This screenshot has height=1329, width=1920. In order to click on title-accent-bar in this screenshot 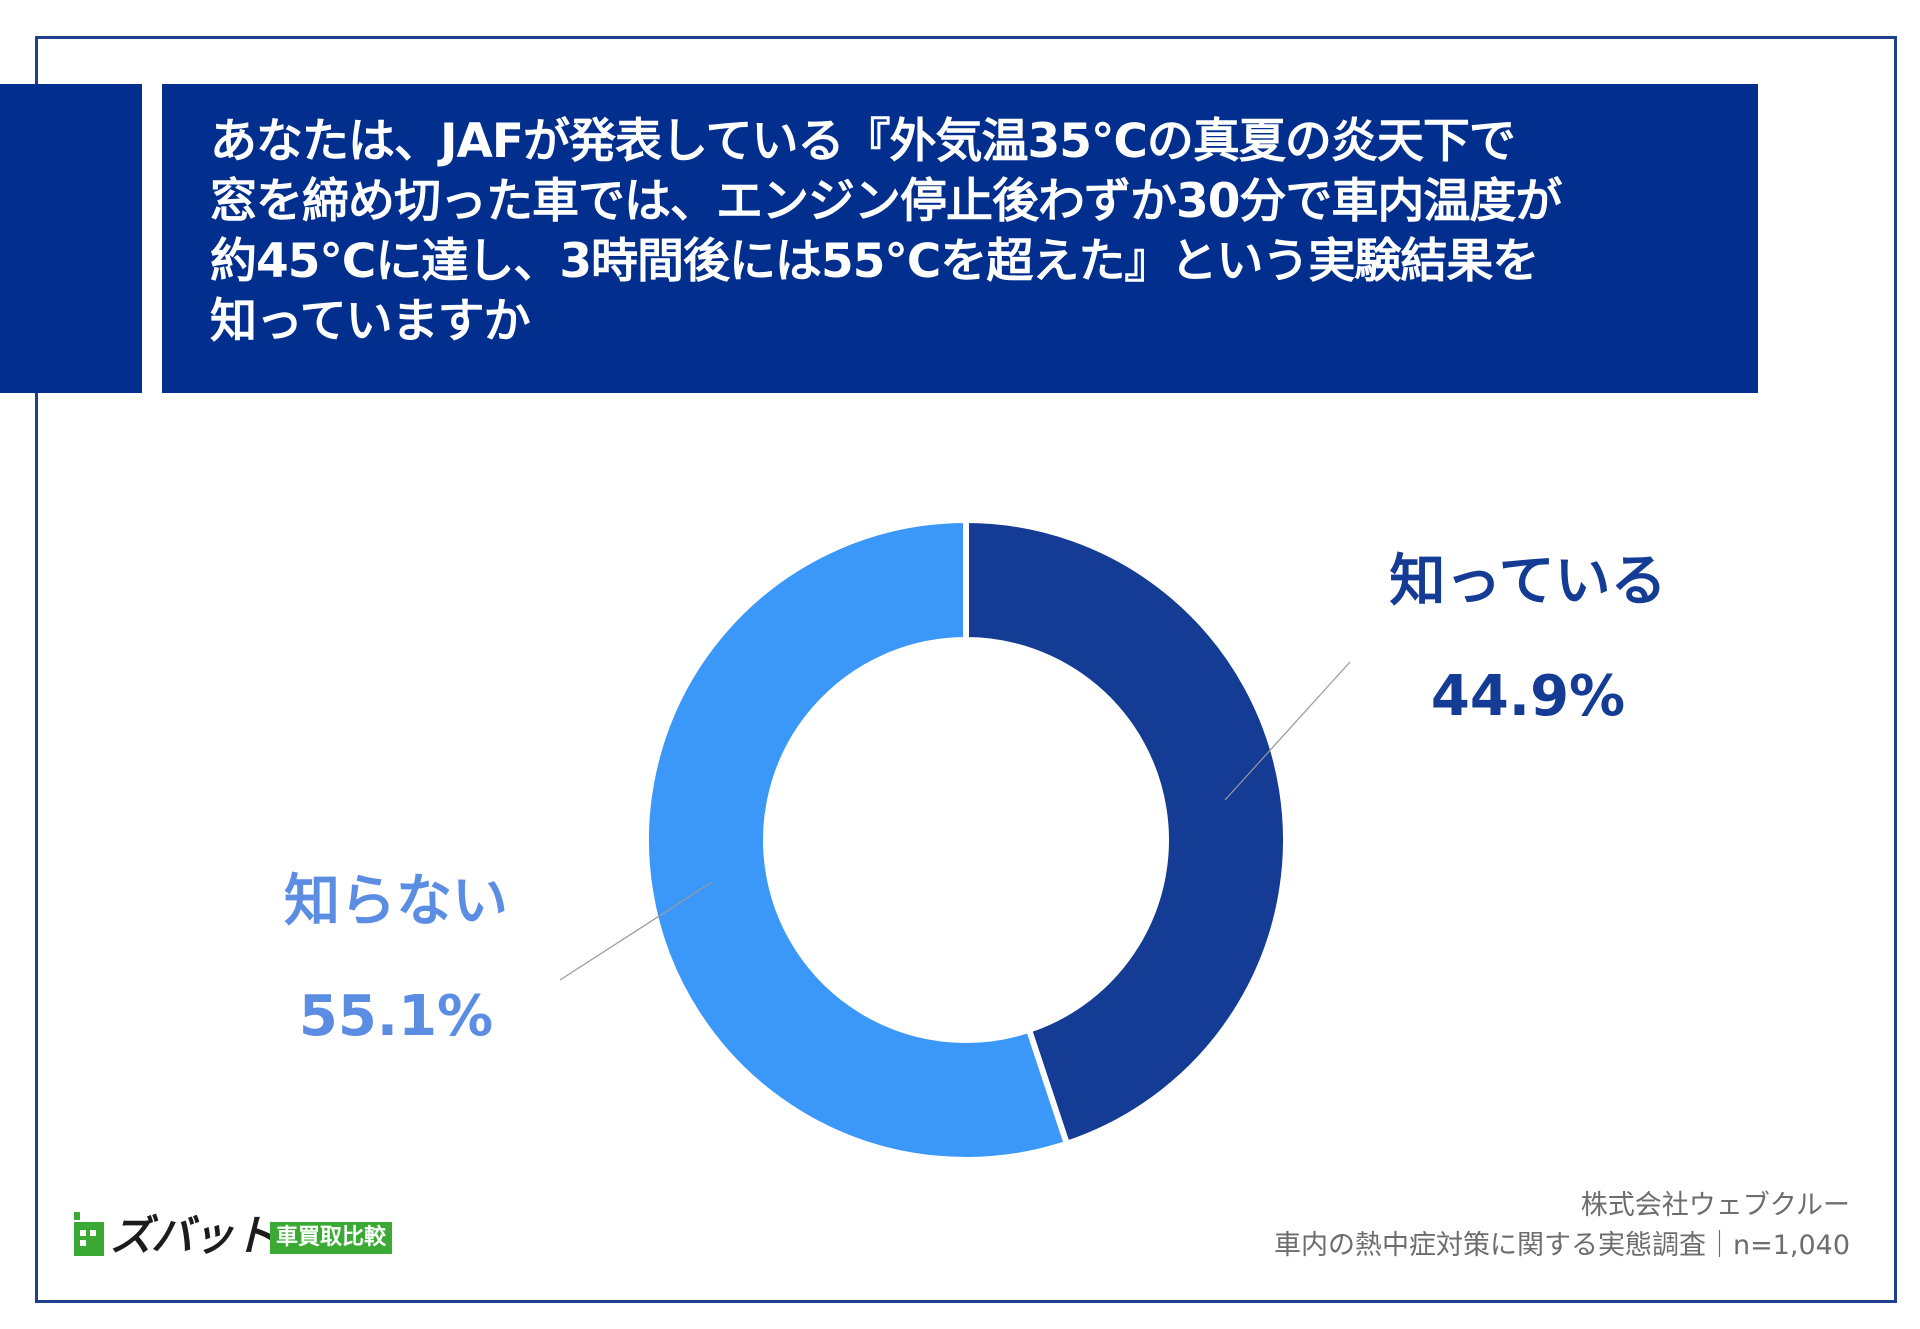, I will do `click(71, 238)`.